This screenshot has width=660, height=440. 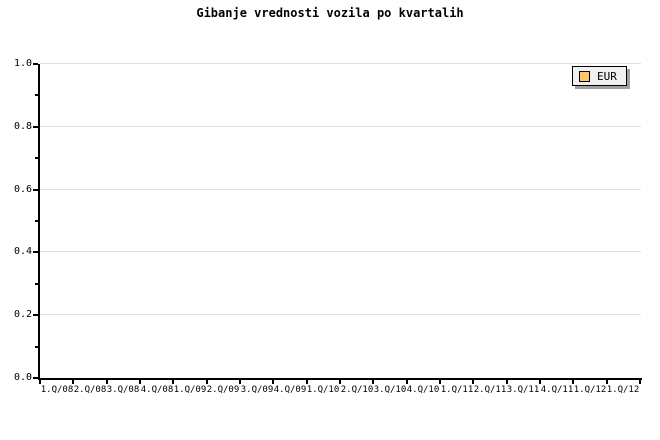 I want to click on x-axis-tick-label: 4.Q/11, so click(x=557, y=390).